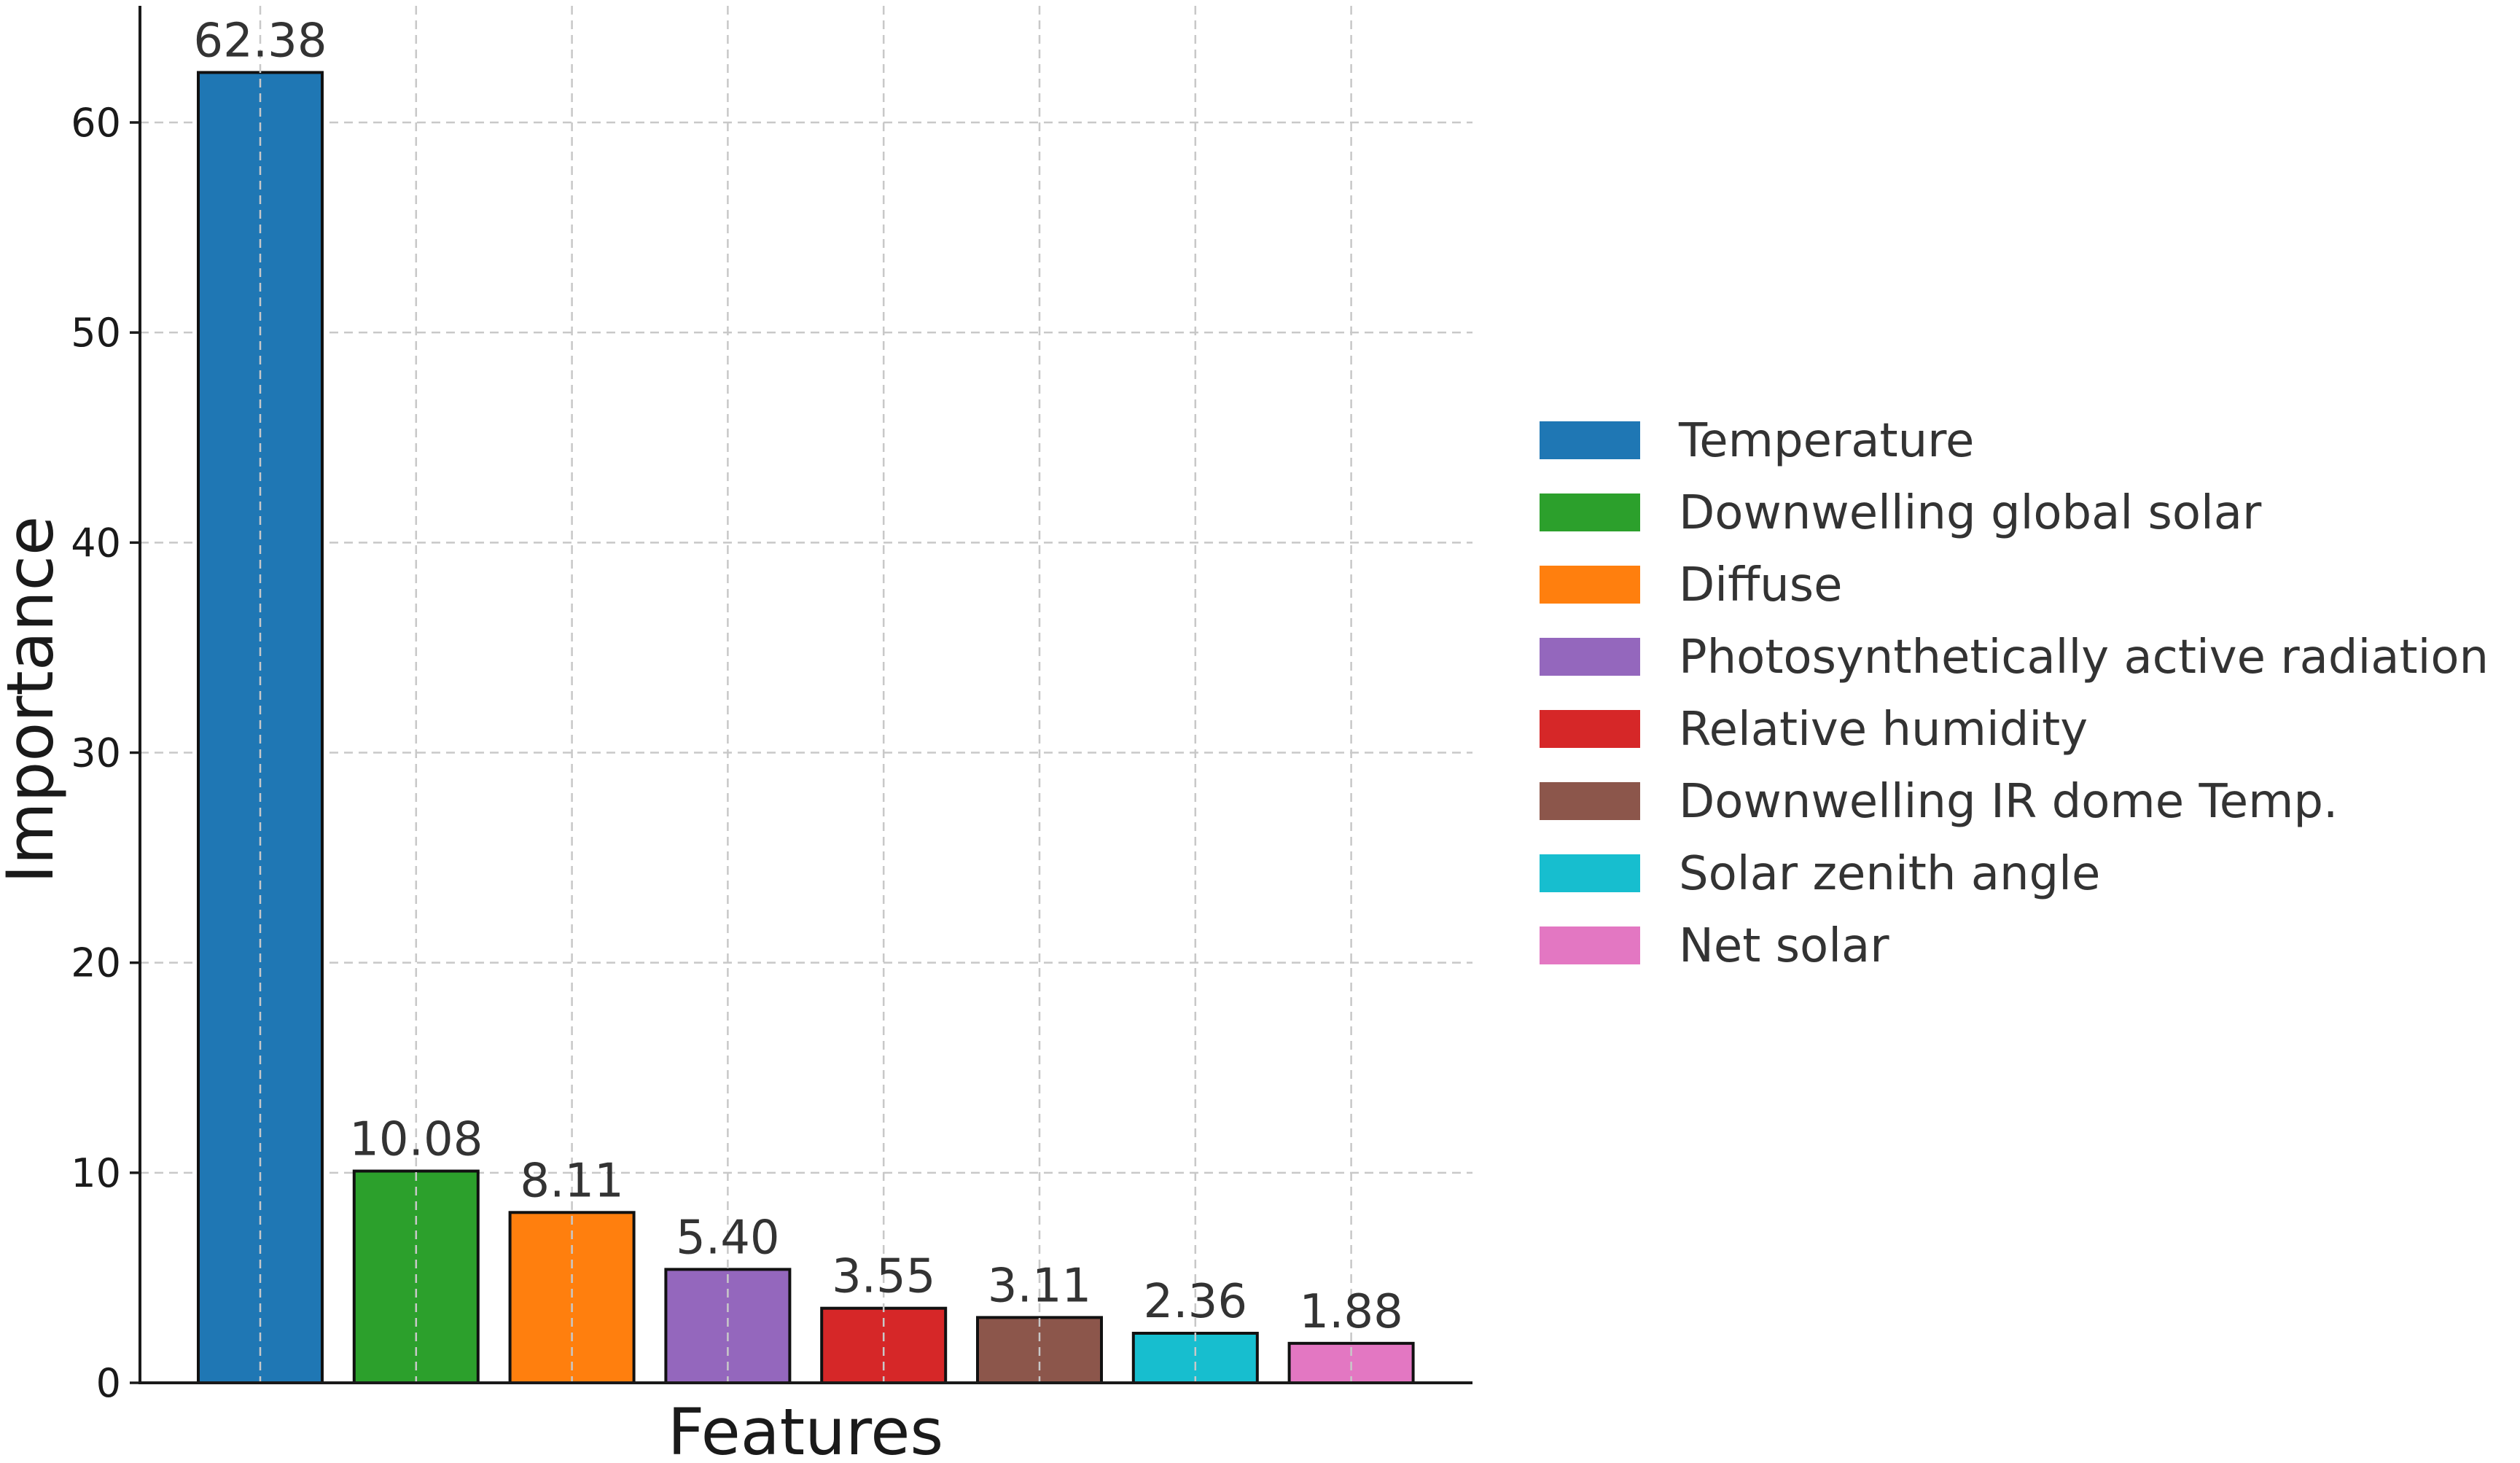 This screenshot has height=1463, width=2520. I want to click on bar-value-label-5: 3.55, so click(884, 1277).